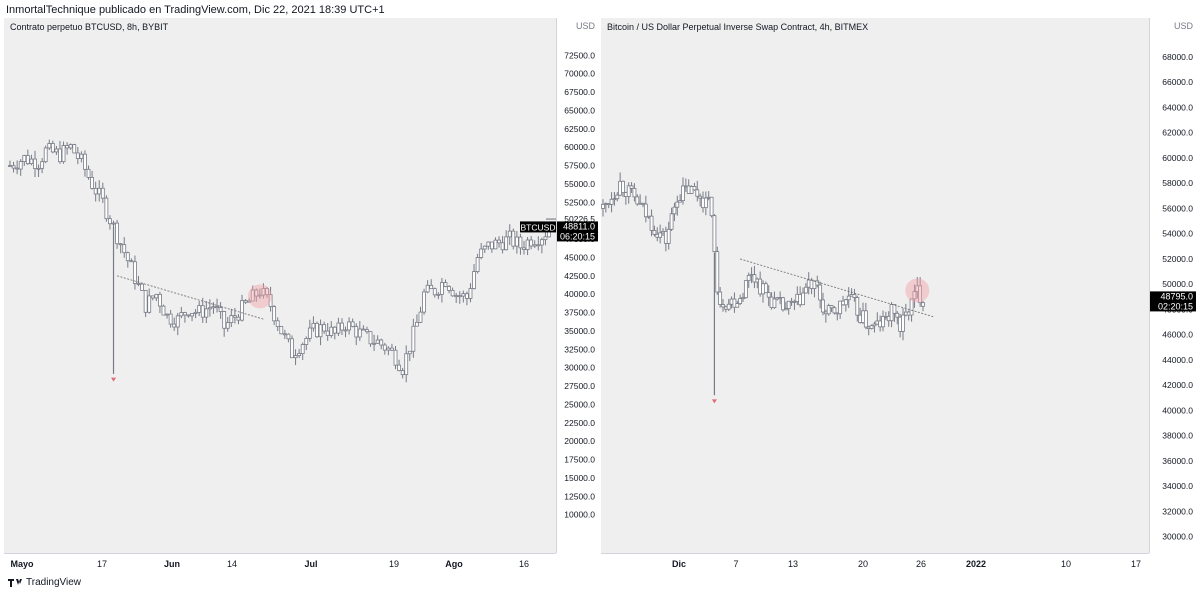  What do you see at coordinates (579, 515) in the screenshot?
I see `y-tick-label: 10000.0` at bounding box center [579, 515].